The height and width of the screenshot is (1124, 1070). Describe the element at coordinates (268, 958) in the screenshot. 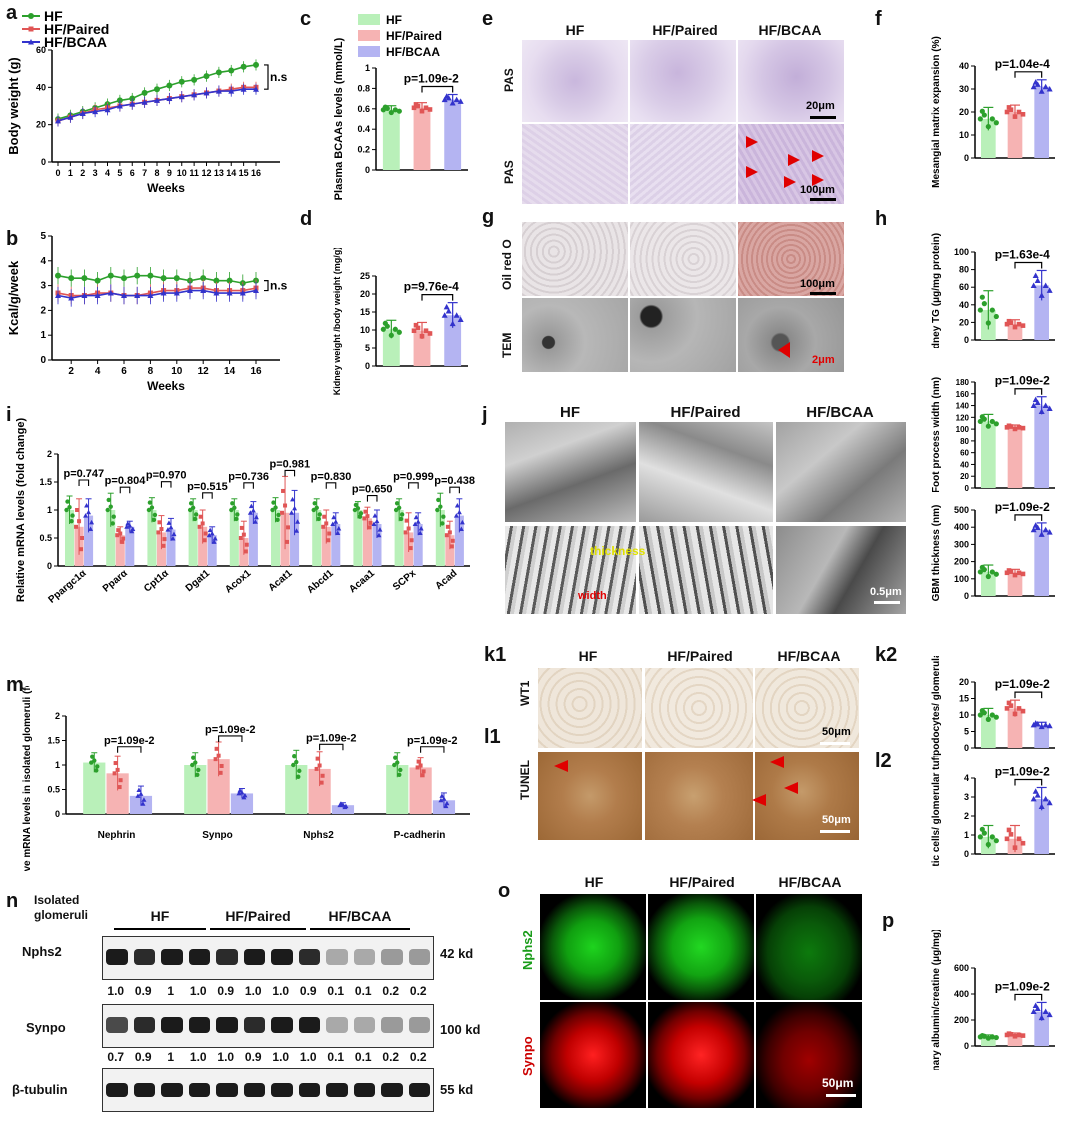

I see `blot-nphs2` at that location.